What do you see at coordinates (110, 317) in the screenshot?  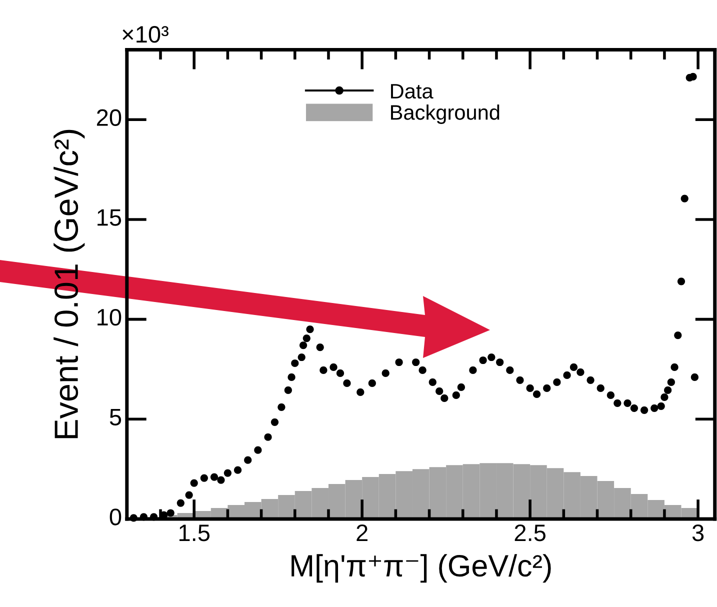 I see `y-tick-label: 10` at bounding box center [110, 317].